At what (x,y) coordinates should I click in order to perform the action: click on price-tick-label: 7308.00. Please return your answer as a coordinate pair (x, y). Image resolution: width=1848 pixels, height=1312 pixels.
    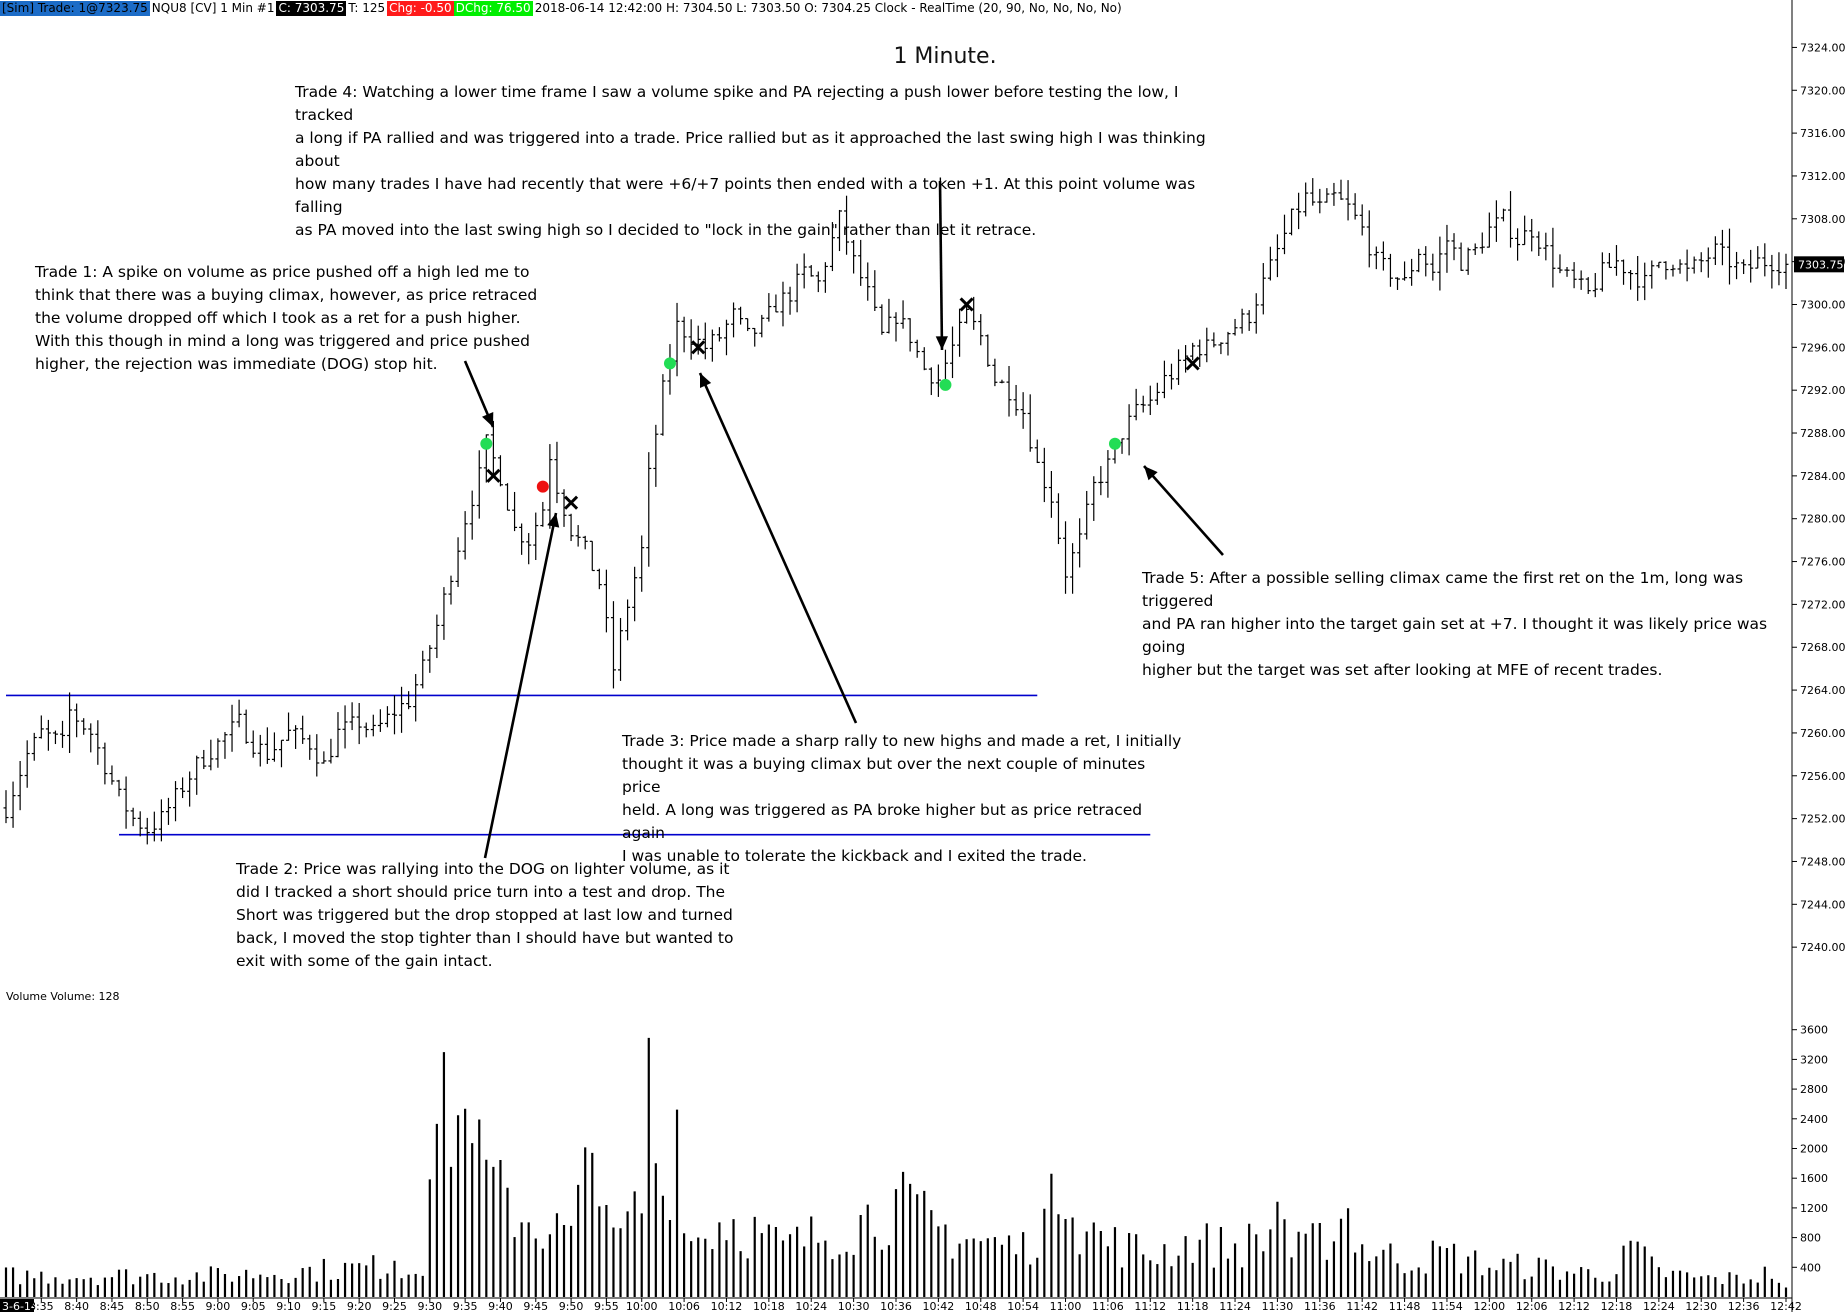
    Looking at the image, I should click on (1823, 219).